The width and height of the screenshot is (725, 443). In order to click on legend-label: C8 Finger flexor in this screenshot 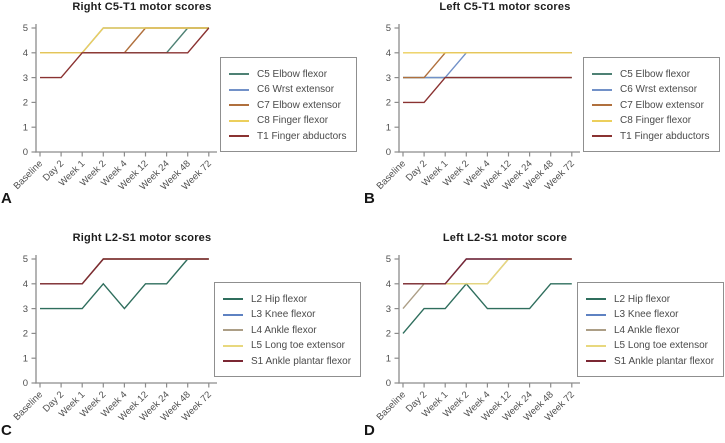, I will do `click(293, 120)`.